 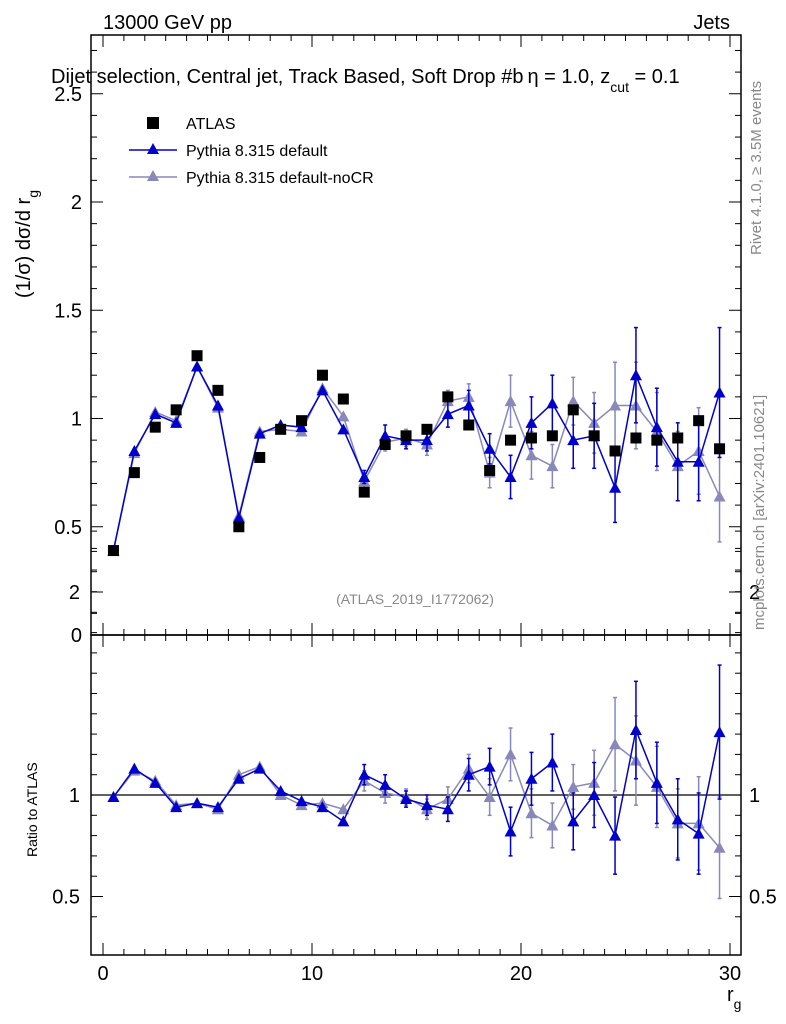 I want to click on y-tick-label: 0.5, so click(x=68, y=528).